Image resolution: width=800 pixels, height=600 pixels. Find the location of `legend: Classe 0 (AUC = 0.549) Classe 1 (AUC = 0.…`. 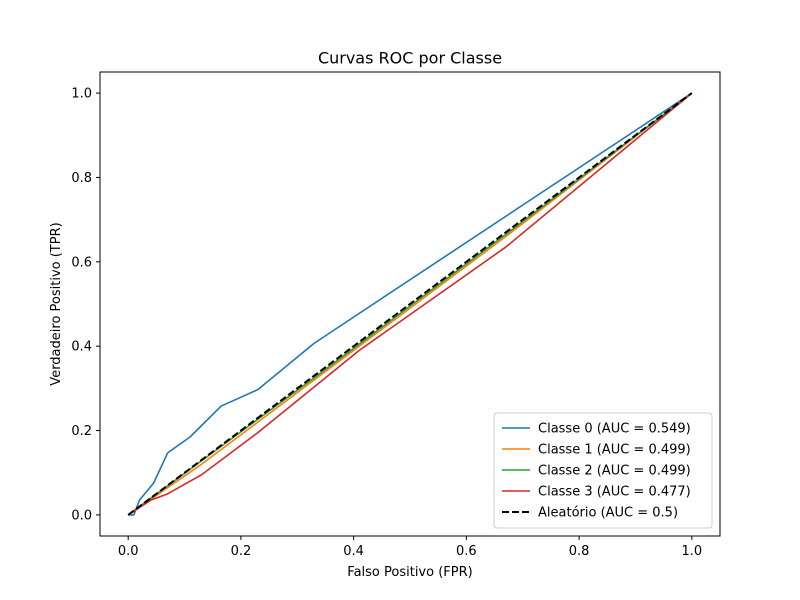

legend: Classe 0 (AUC = 0.549) Classe 1 (AUC = 0.… is located at coordinates (603, 470).